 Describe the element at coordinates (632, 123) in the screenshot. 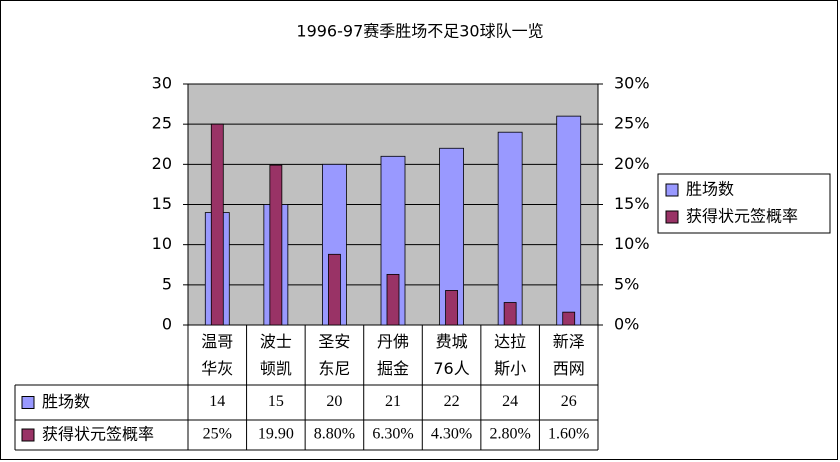

I see `y2-tick-label: 25%` at that location.